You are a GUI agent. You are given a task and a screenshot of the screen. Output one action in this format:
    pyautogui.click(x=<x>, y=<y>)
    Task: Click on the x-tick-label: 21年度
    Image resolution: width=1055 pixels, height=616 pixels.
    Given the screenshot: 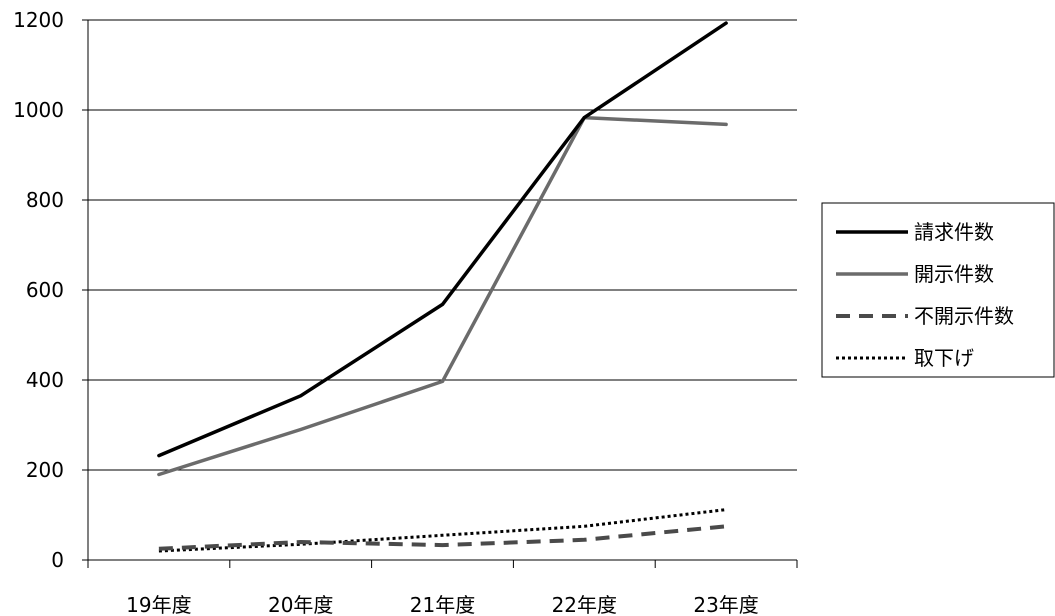 What is the action you would take?
    pyautogui.click(x=442, y=604)
    